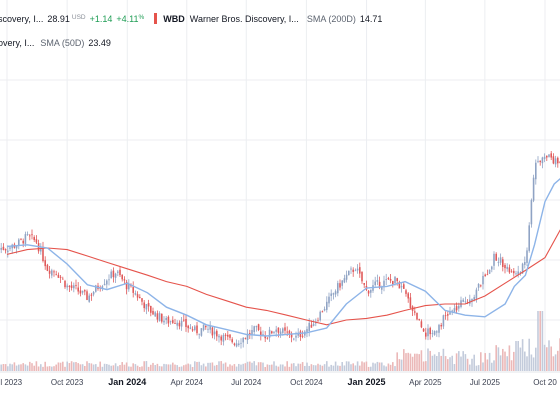  What do you see at coordinates (174, 18) in the screenshot?
I see `legend-symbol: WBD` at bounding box center [174, 18].